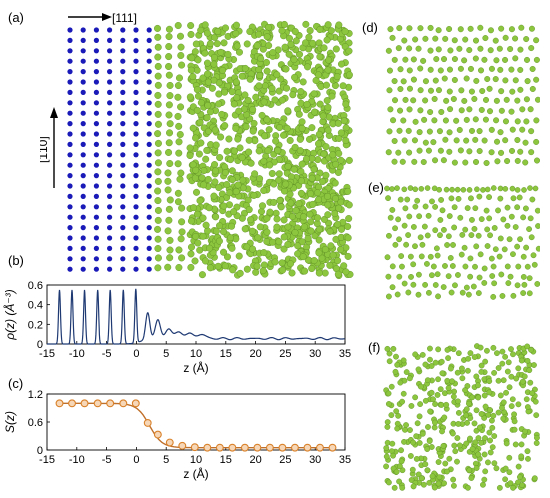 Image resolution: width=550 pixels, height=498 pixels. What do you see at coordinates (107, 17) in the screenshot?
I see `arrow-horizontal-head` at bounding box center [107, 17].